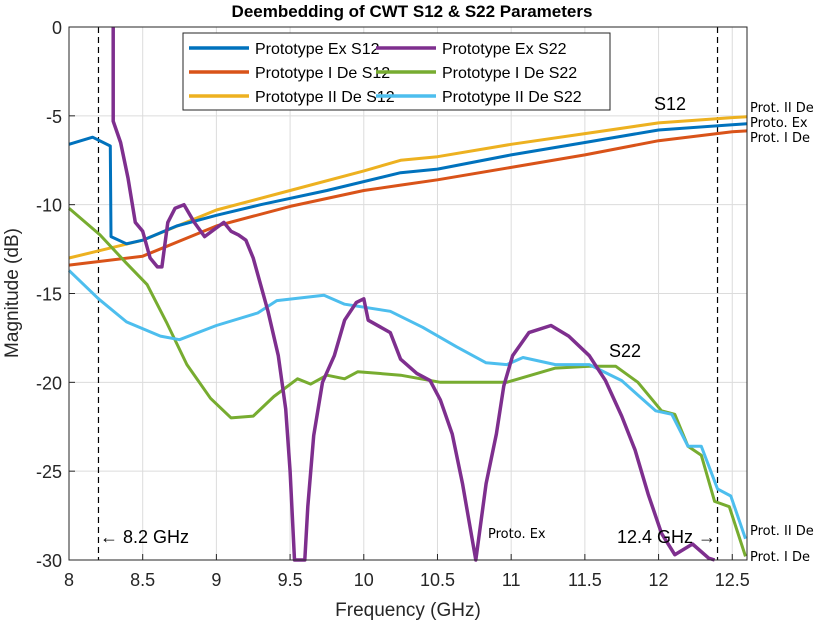 The height and width of the screenshot is (626, 824). Describe the element at coordinates (670, 104) in the screenshot. I see `annotation-s12: S12` at that location.